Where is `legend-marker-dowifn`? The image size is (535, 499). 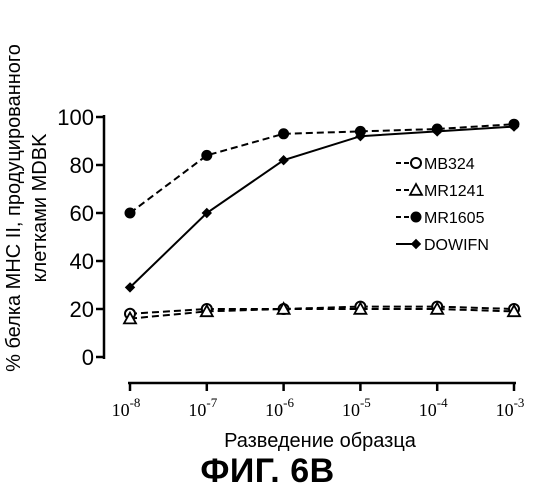
legend-marker-dowifn is located at coordinates (416, 244).